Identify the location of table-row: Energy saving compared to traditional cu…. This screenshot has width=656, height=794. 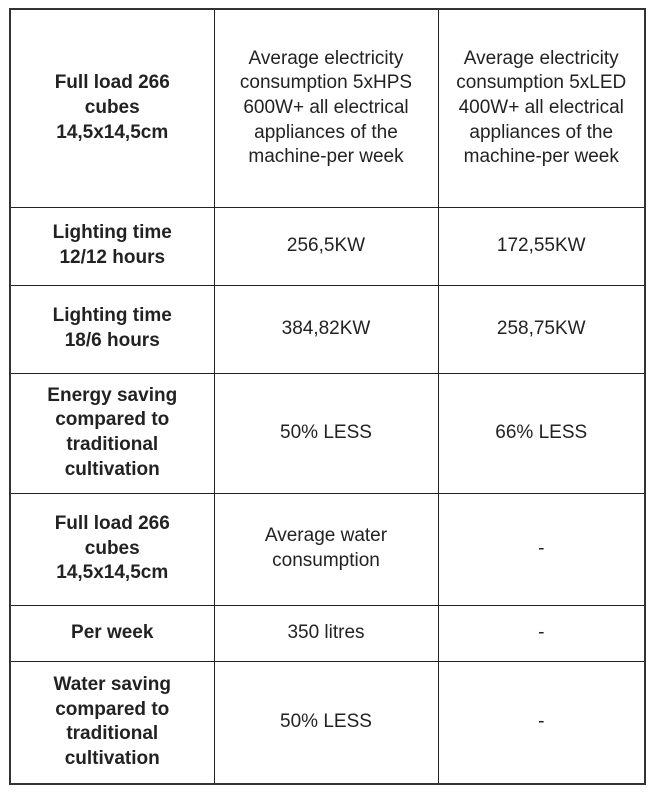
(327, 433).